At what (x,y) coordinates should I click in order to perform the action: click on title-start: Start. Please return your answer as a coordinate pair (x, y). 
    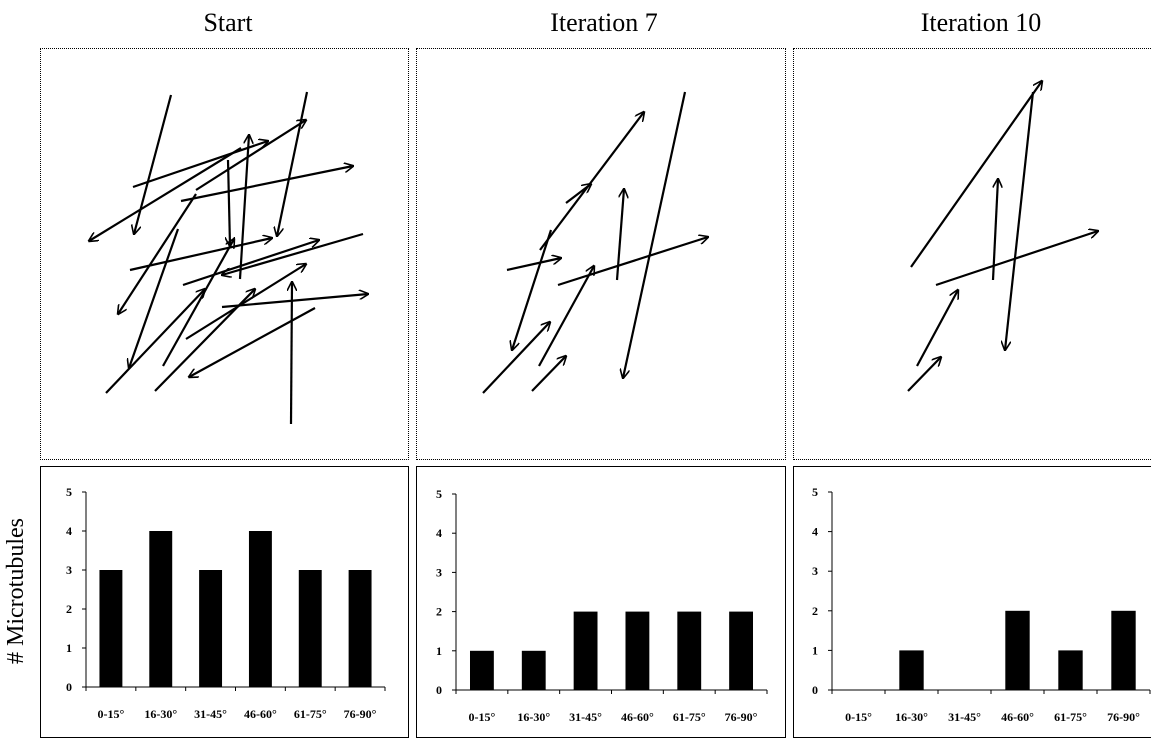
    Looking at the image, I should click on (228, 22).